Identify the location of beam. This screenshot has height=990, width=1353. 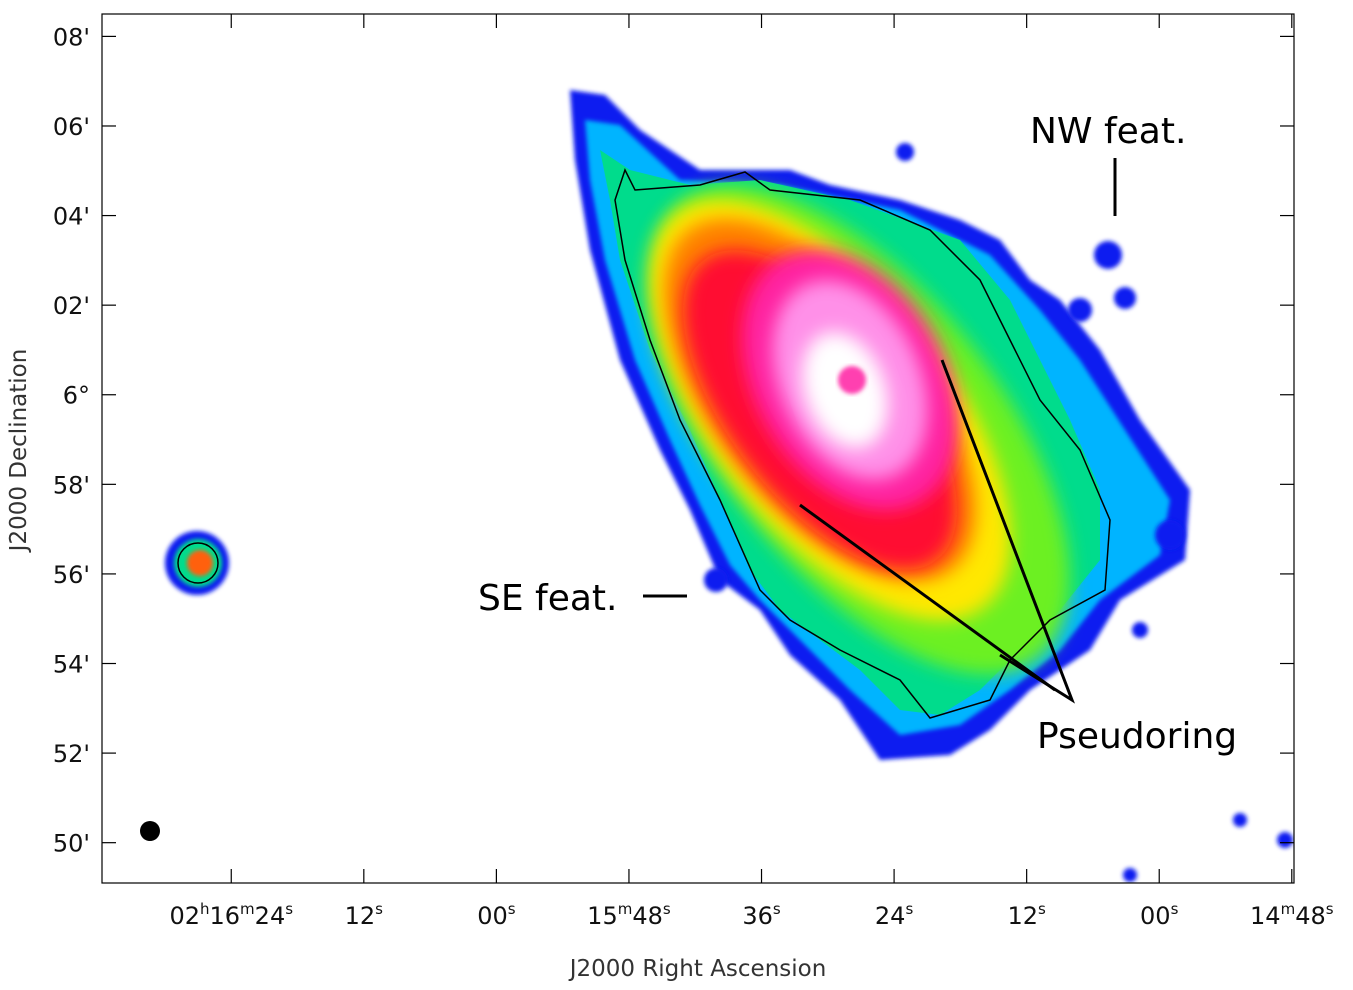
(150, 831).